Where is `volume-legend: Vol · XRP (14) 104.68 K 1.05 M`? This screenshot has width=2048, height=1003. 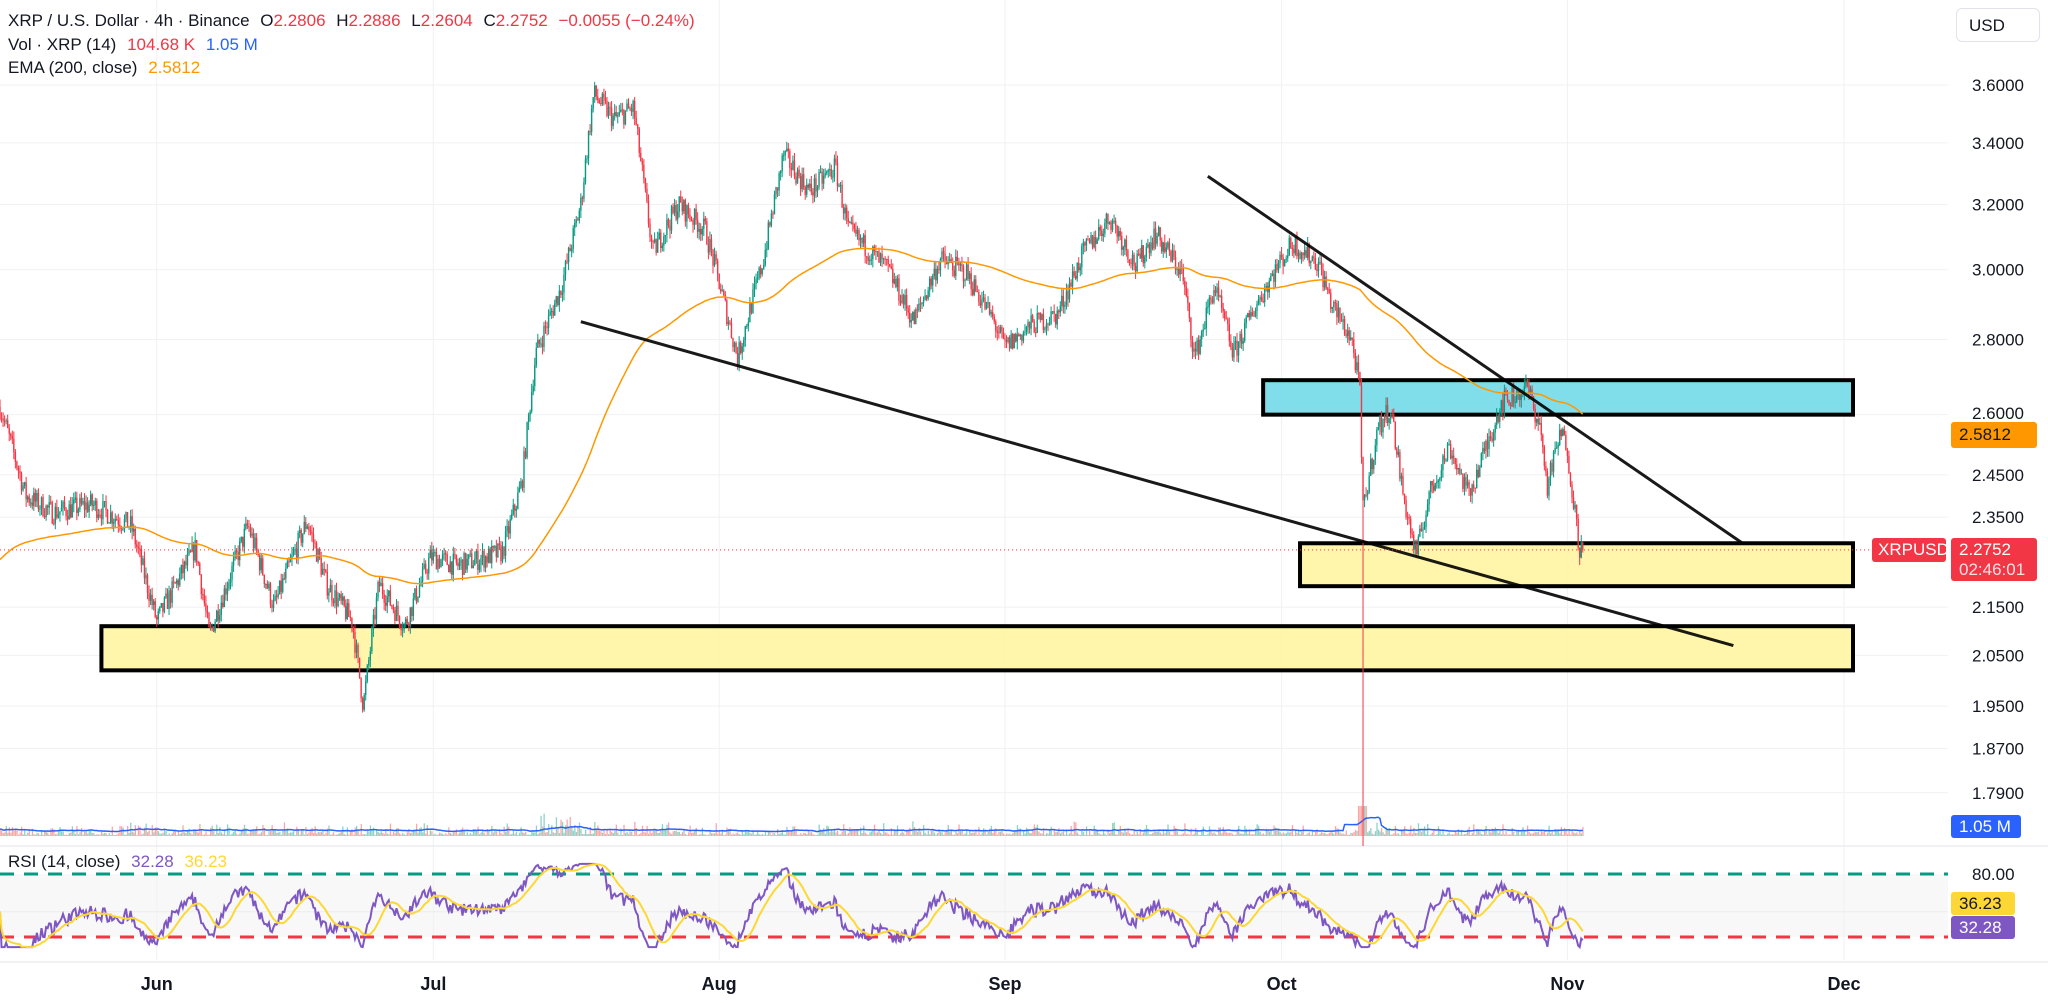
volume-legend: Vol · XRP (14) 104.68 K 1.05 M is located at coordinates (136, 45).